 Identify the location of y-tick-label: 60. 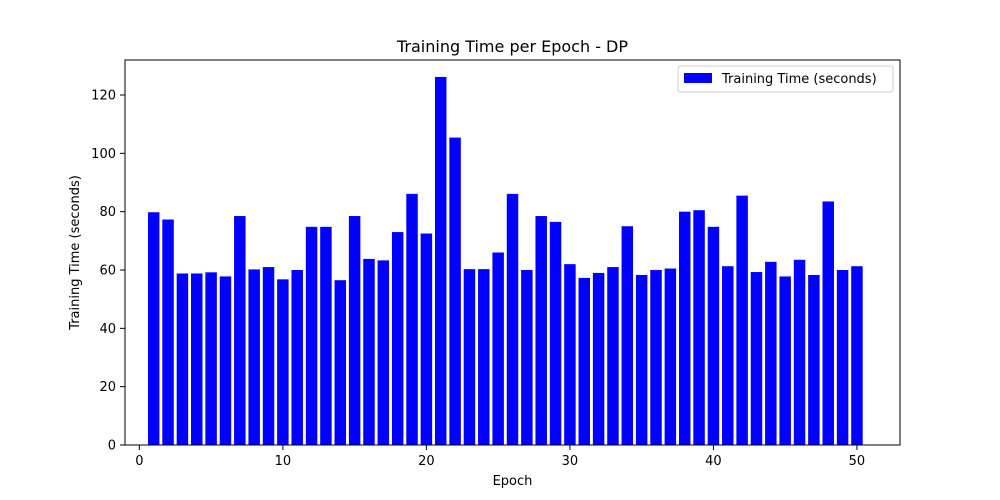
(107, 271).